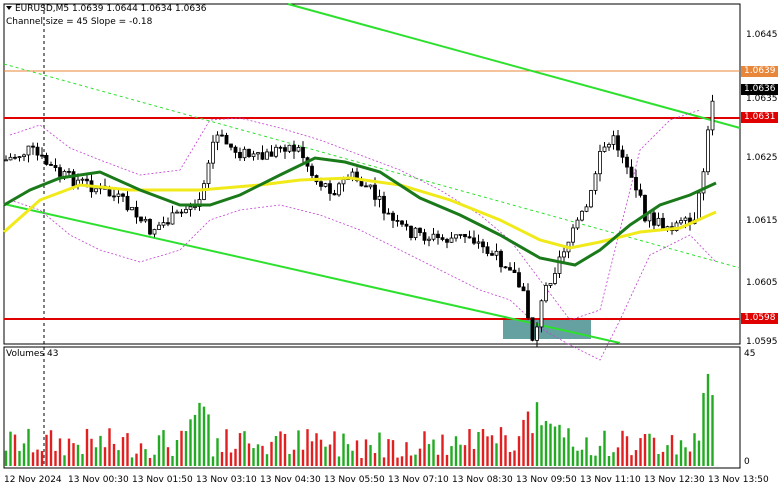  I want to click on dropdown-arrow-icon, so click(9, 8).